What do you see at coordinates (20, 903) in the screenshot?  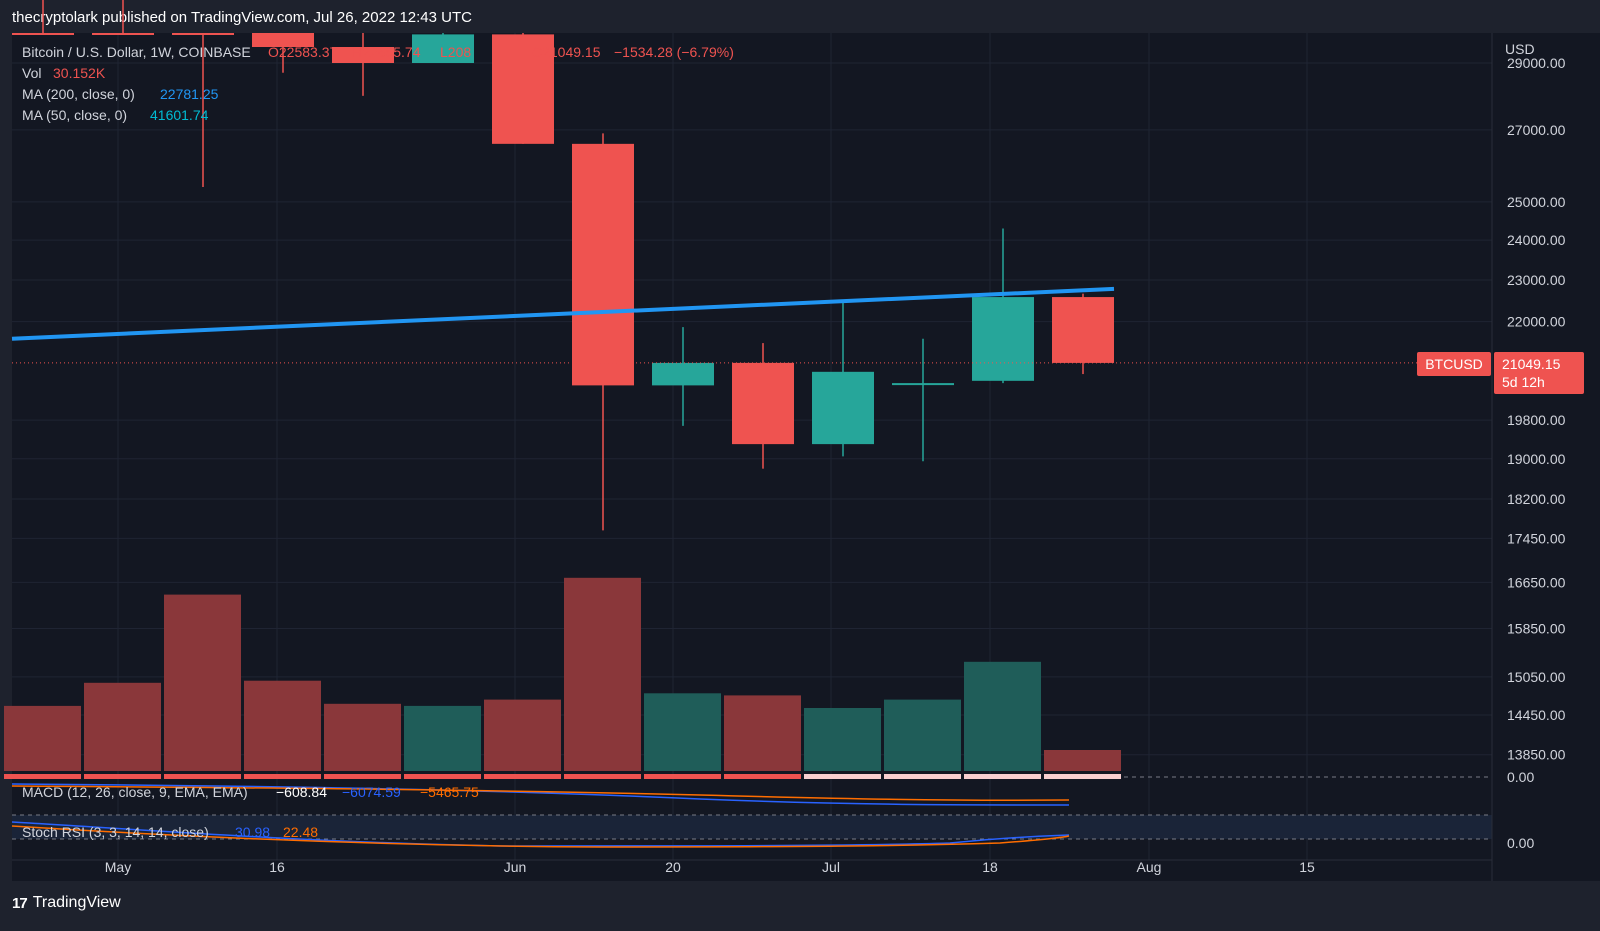 I see `tradingview-logo-icon: 17` at bounding box center [20, 903].